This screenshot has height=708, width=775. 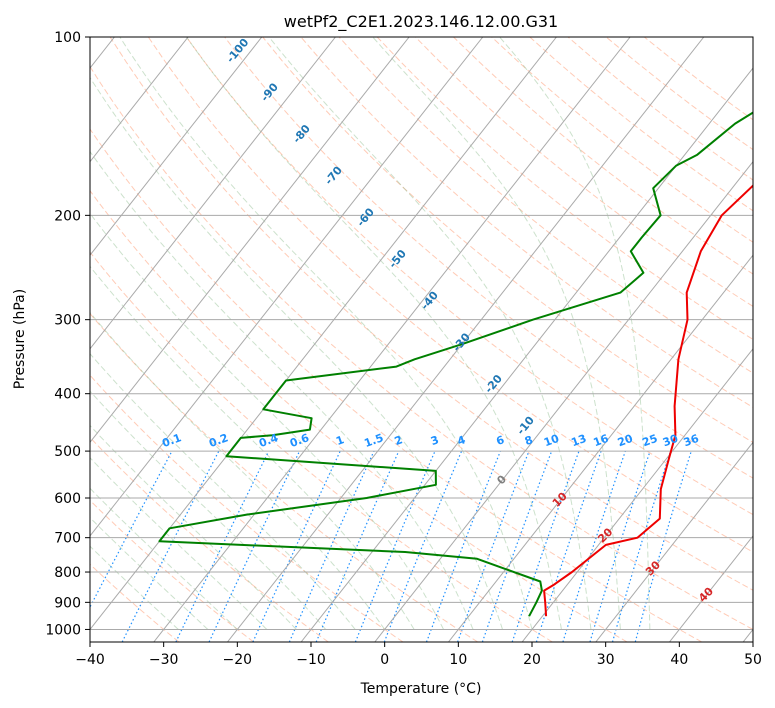 I want to click on mixing-ratio-label: 10, so click(x=551, y=441).